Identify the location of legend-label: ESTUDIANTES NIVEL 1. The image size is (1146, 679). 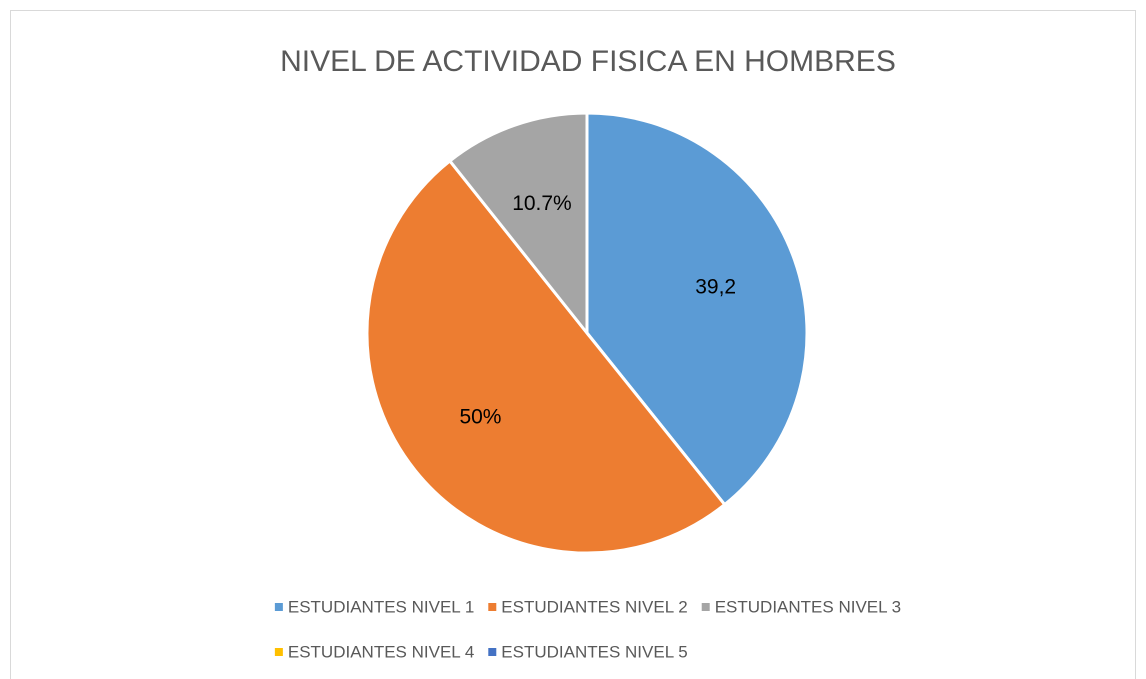
(381, 606).